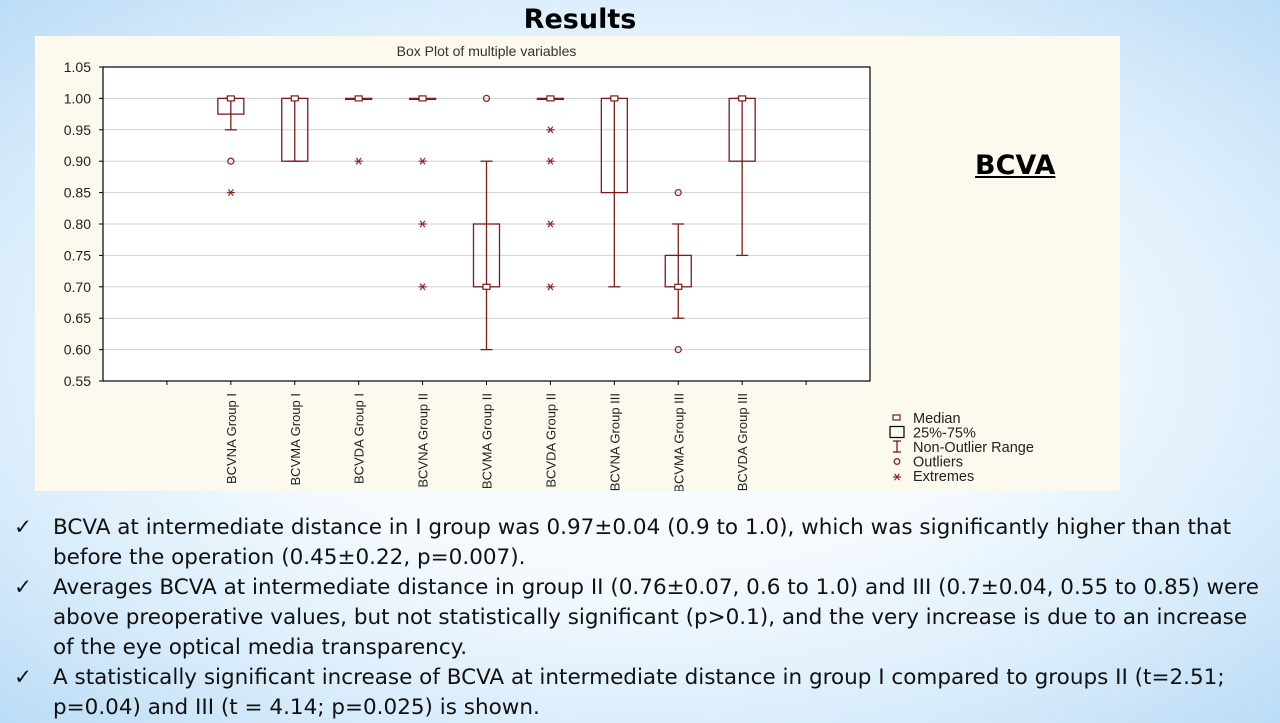 This screenshot has height=723, width=1280. Describe the element at coordinates (897, 432) in the screenshot. I see `legend-box-icon` at that location.